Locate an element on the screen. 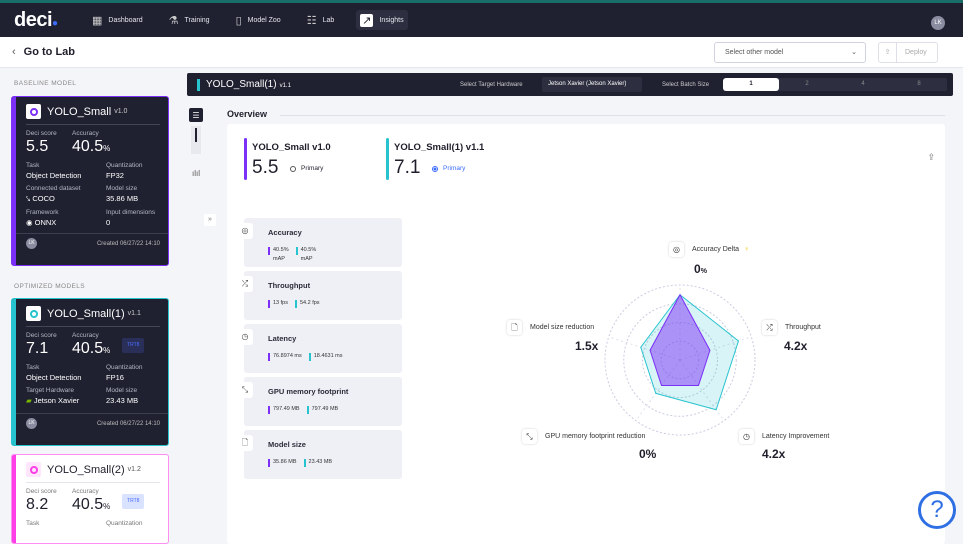 This screenshot has width=963, height=544. baseline-heading: BASELINE MODEL is located at coordinates (45, 83).